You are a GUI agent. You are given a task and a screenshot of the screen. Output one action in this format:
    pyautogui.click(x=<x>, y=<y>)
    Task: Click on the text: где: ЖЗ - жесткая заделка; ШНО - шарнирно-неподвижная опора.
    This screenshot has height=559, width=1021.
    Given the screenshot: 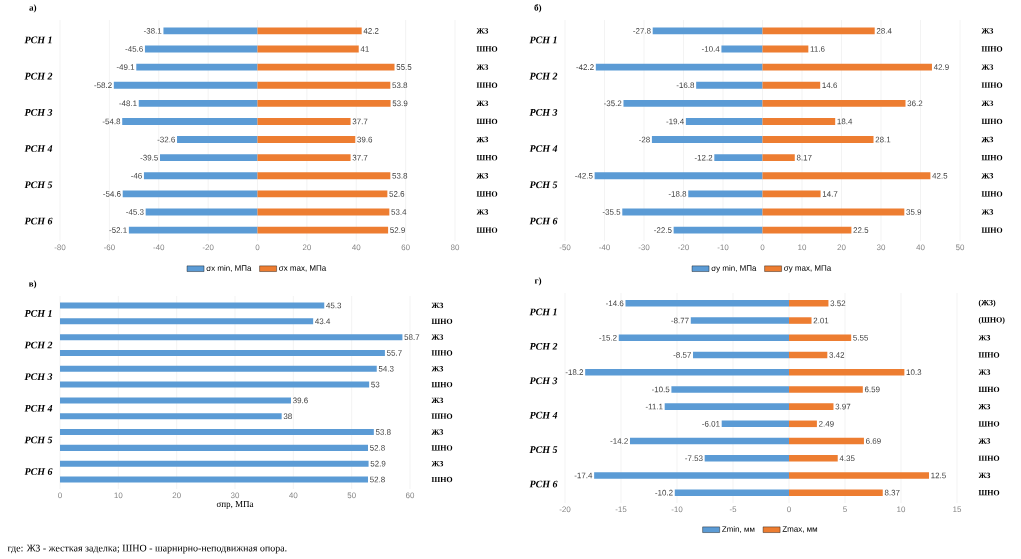 What is the action you would take?
    pyautogui.click(x=147, y=549)
    